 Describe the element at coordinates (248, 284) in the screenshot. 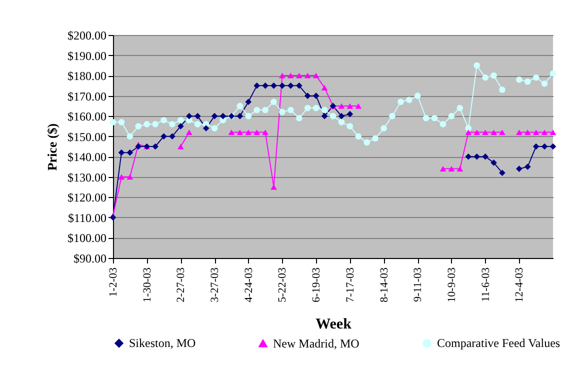

I see `x-tick-label: 4-24-03` at that location.